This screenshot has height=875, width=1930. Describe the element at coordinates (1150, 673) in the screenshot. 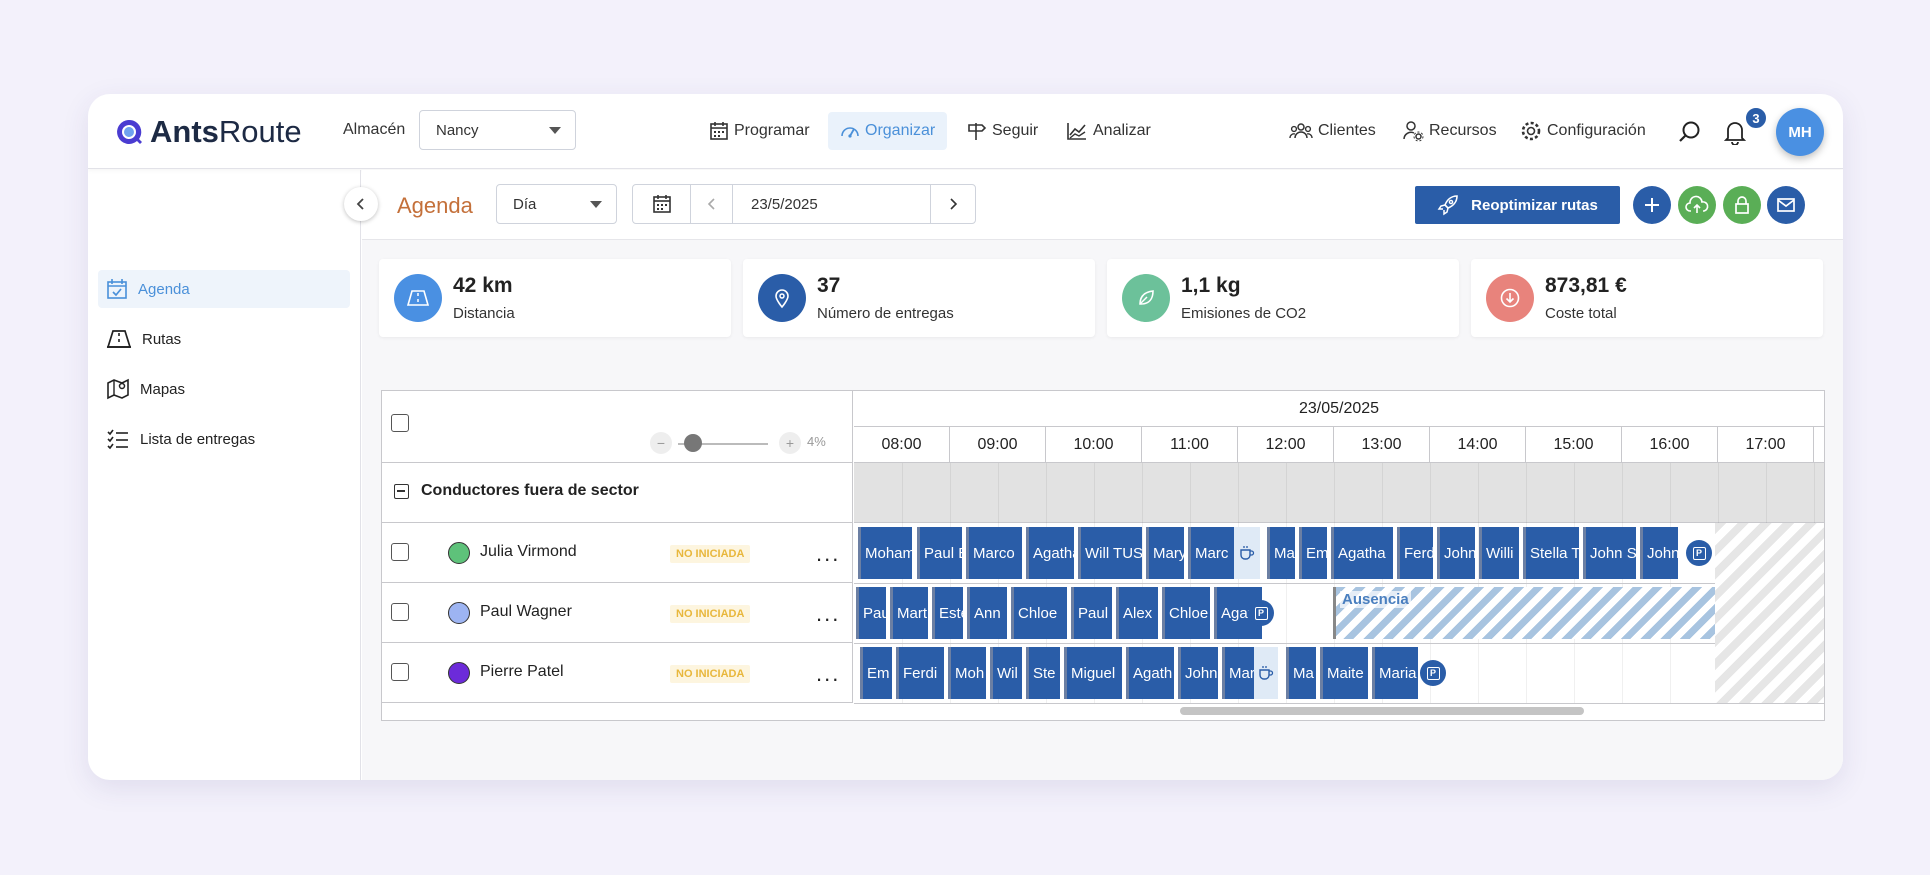

I see `delivery-task: Agath` at that location.